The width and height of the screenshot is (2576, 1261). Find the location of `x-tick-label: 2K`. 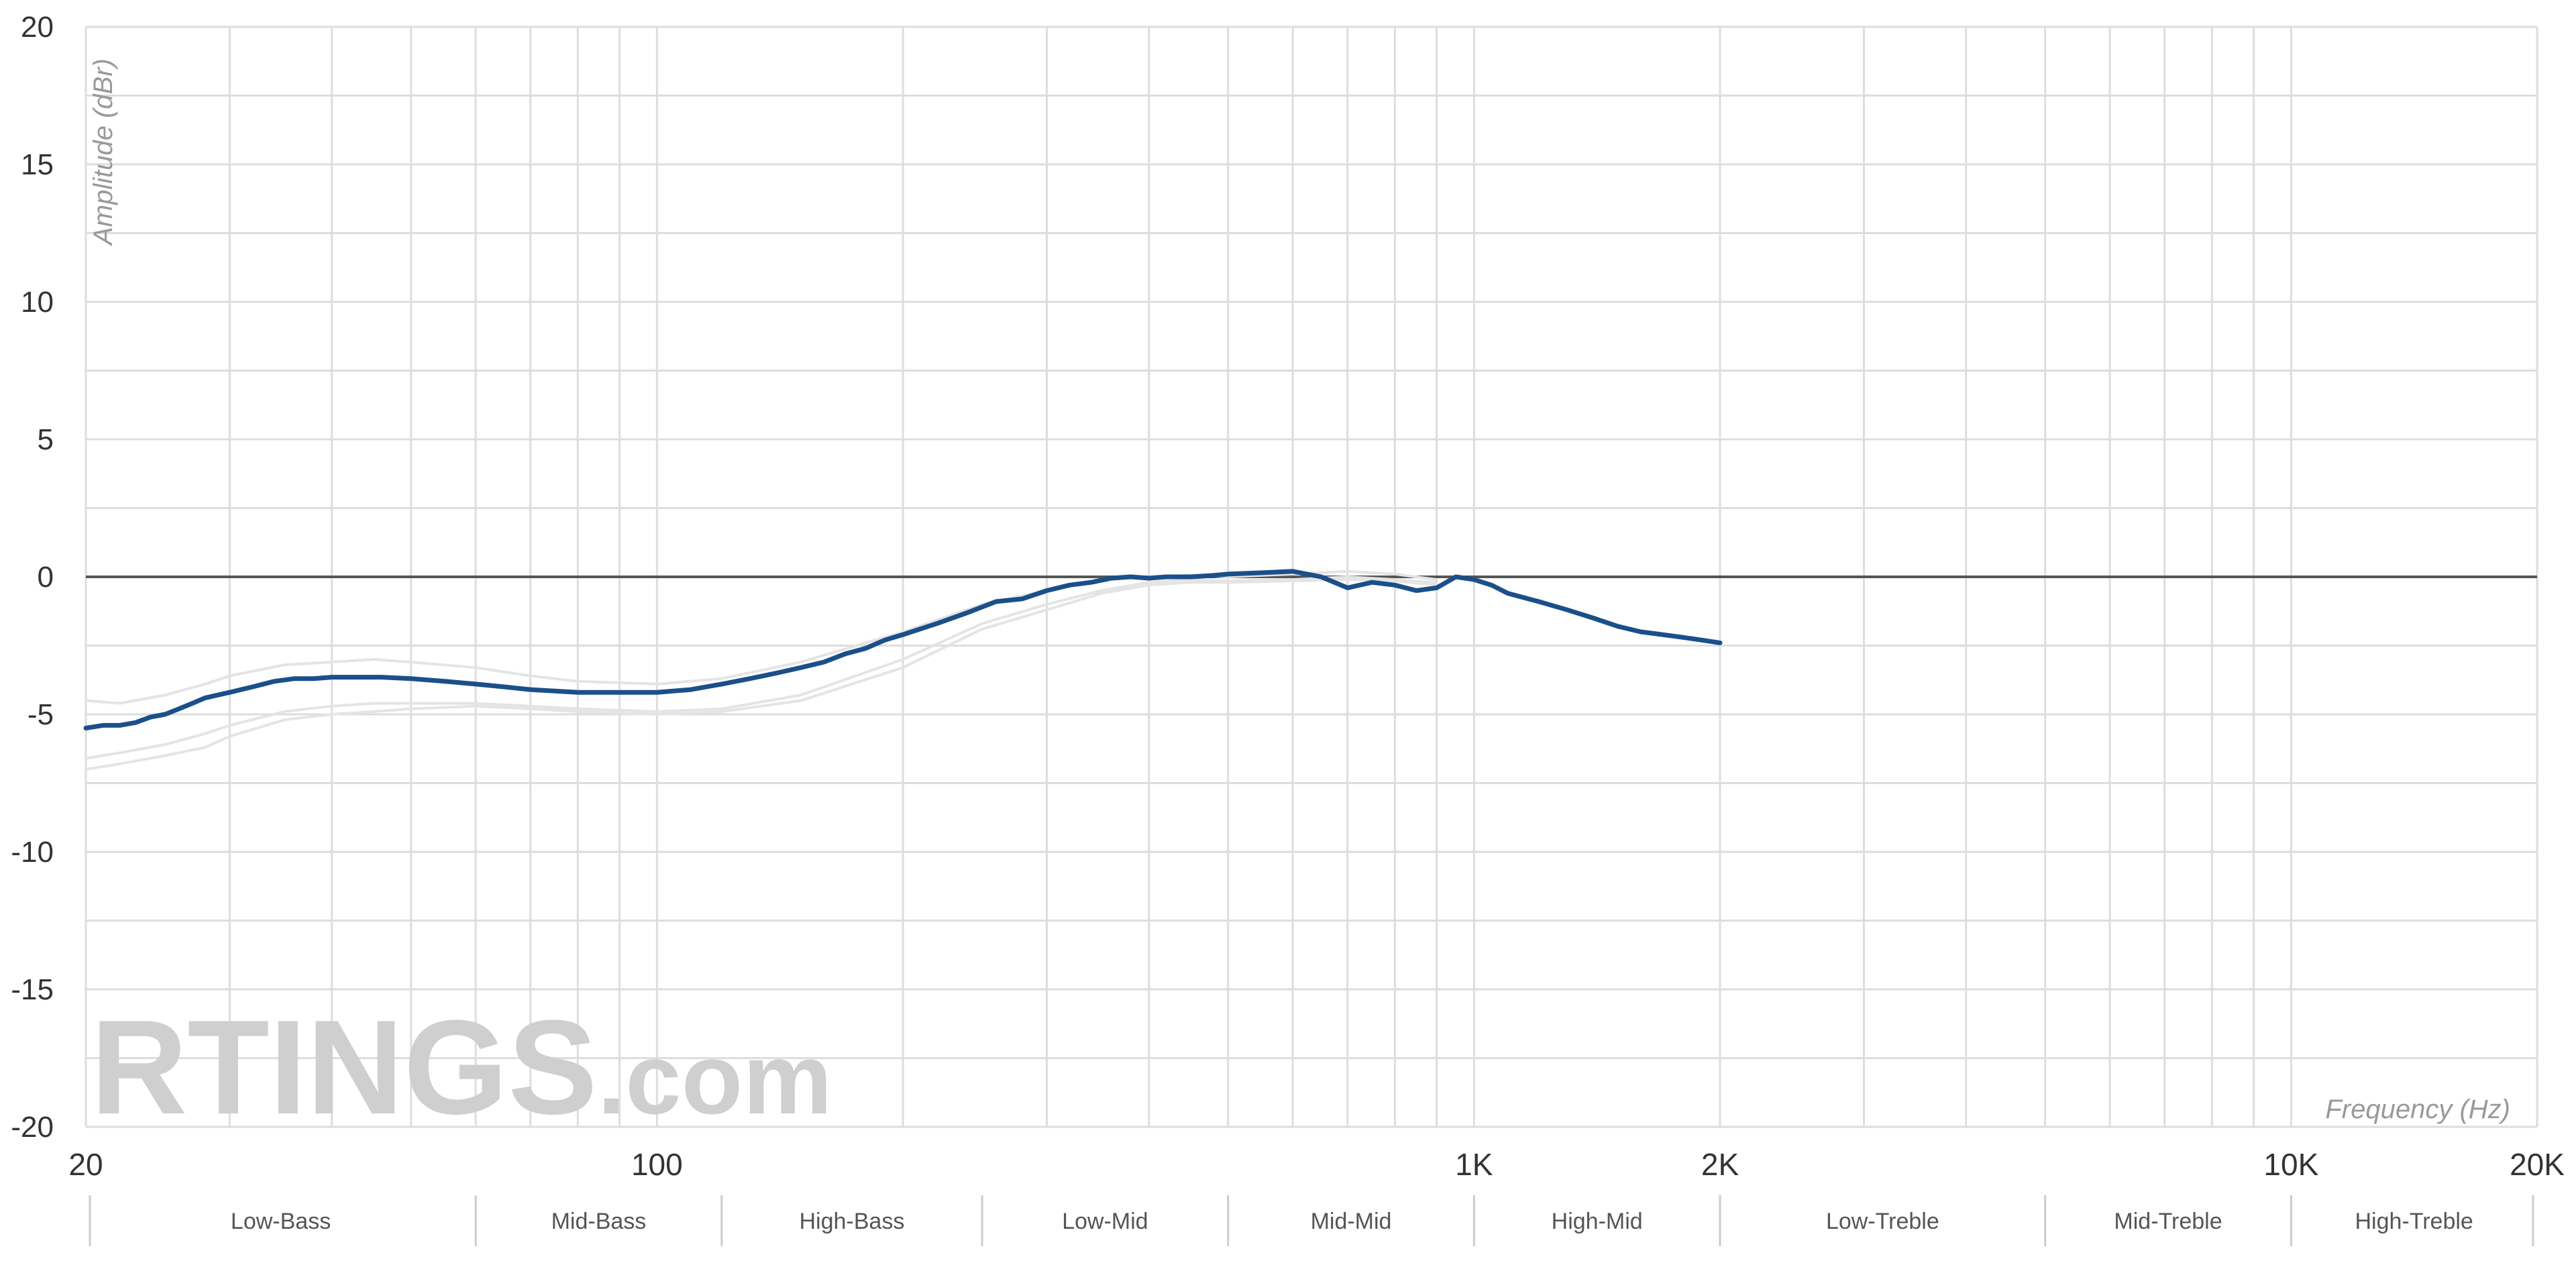

x-tick-label: 2K is located at coordinates (1720, 1164).